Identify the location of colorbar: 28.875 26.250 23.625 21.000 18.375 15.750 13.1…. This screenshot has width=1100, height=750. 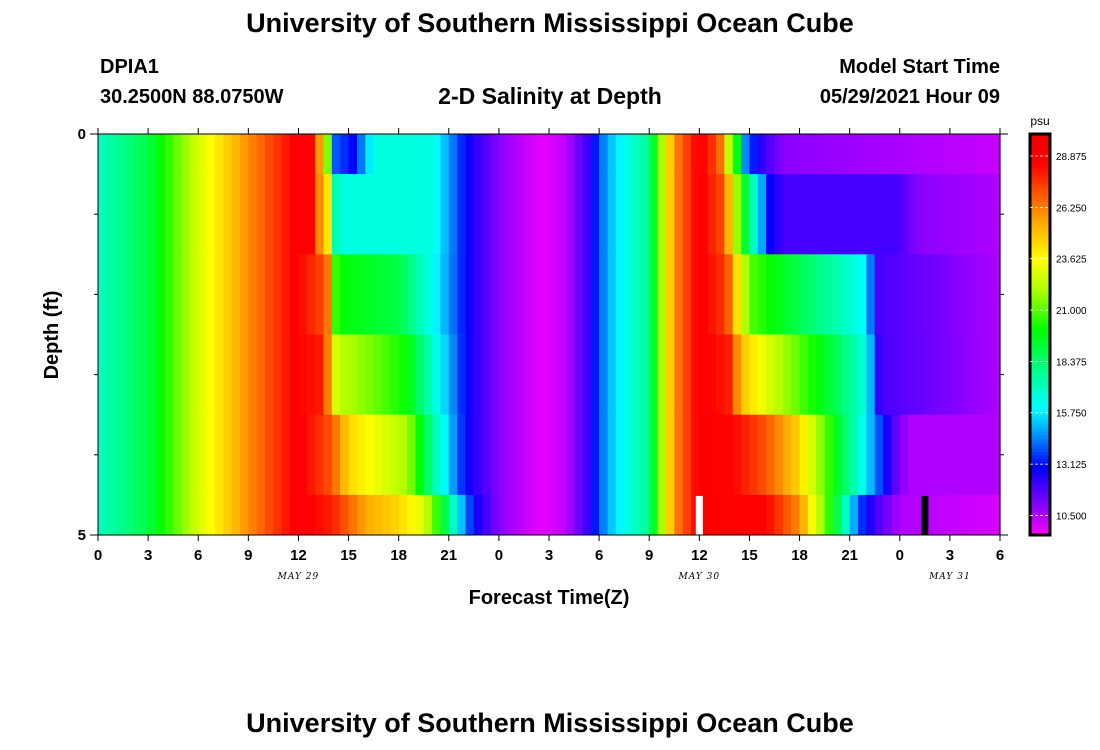
(1057, 334).